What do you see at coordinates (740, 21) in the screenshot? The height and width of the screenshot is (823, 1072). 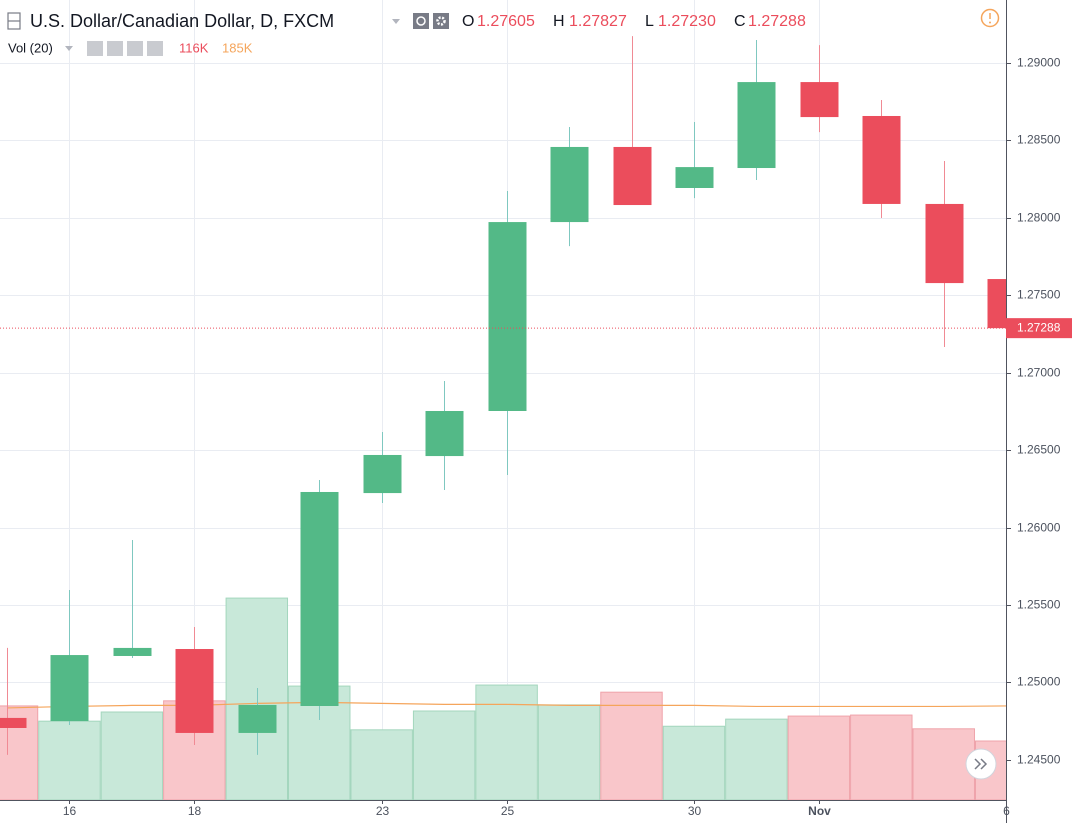 I see `close-key: C` at bounding box center [740, 21].